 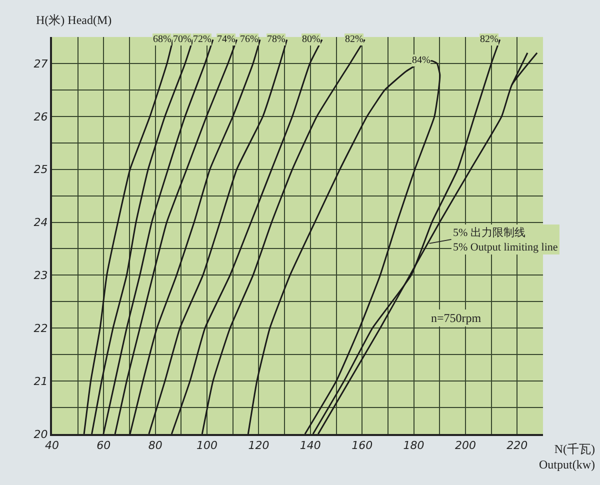 What do you see at coordinates (182, 39) in the screenshot?
I see `series-label: 70%` at bounding box center [182, 39].